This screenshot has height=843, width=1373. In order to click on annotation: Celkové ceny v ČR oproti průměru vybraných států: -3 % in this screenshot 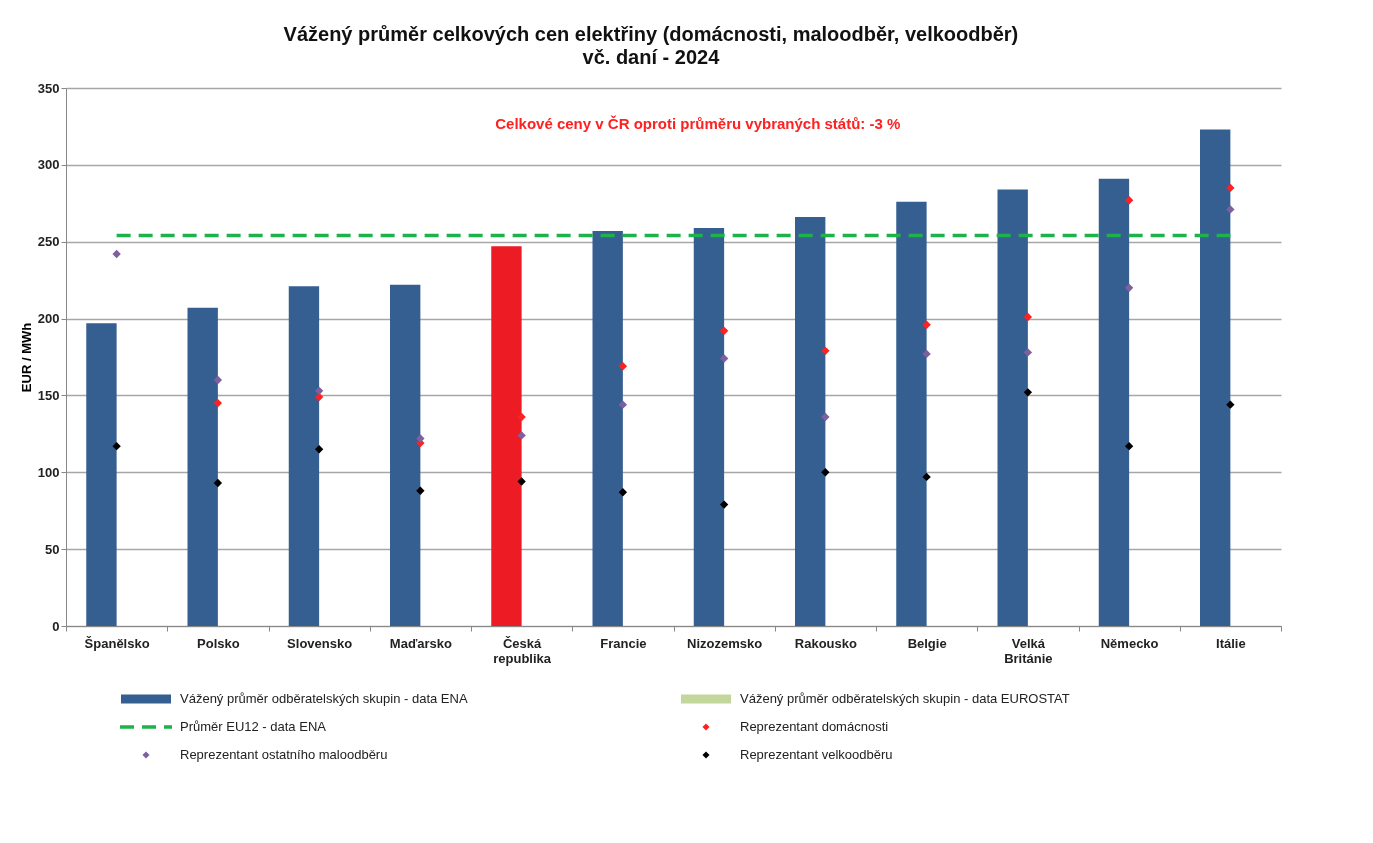, I will do `click(698, 123)`.